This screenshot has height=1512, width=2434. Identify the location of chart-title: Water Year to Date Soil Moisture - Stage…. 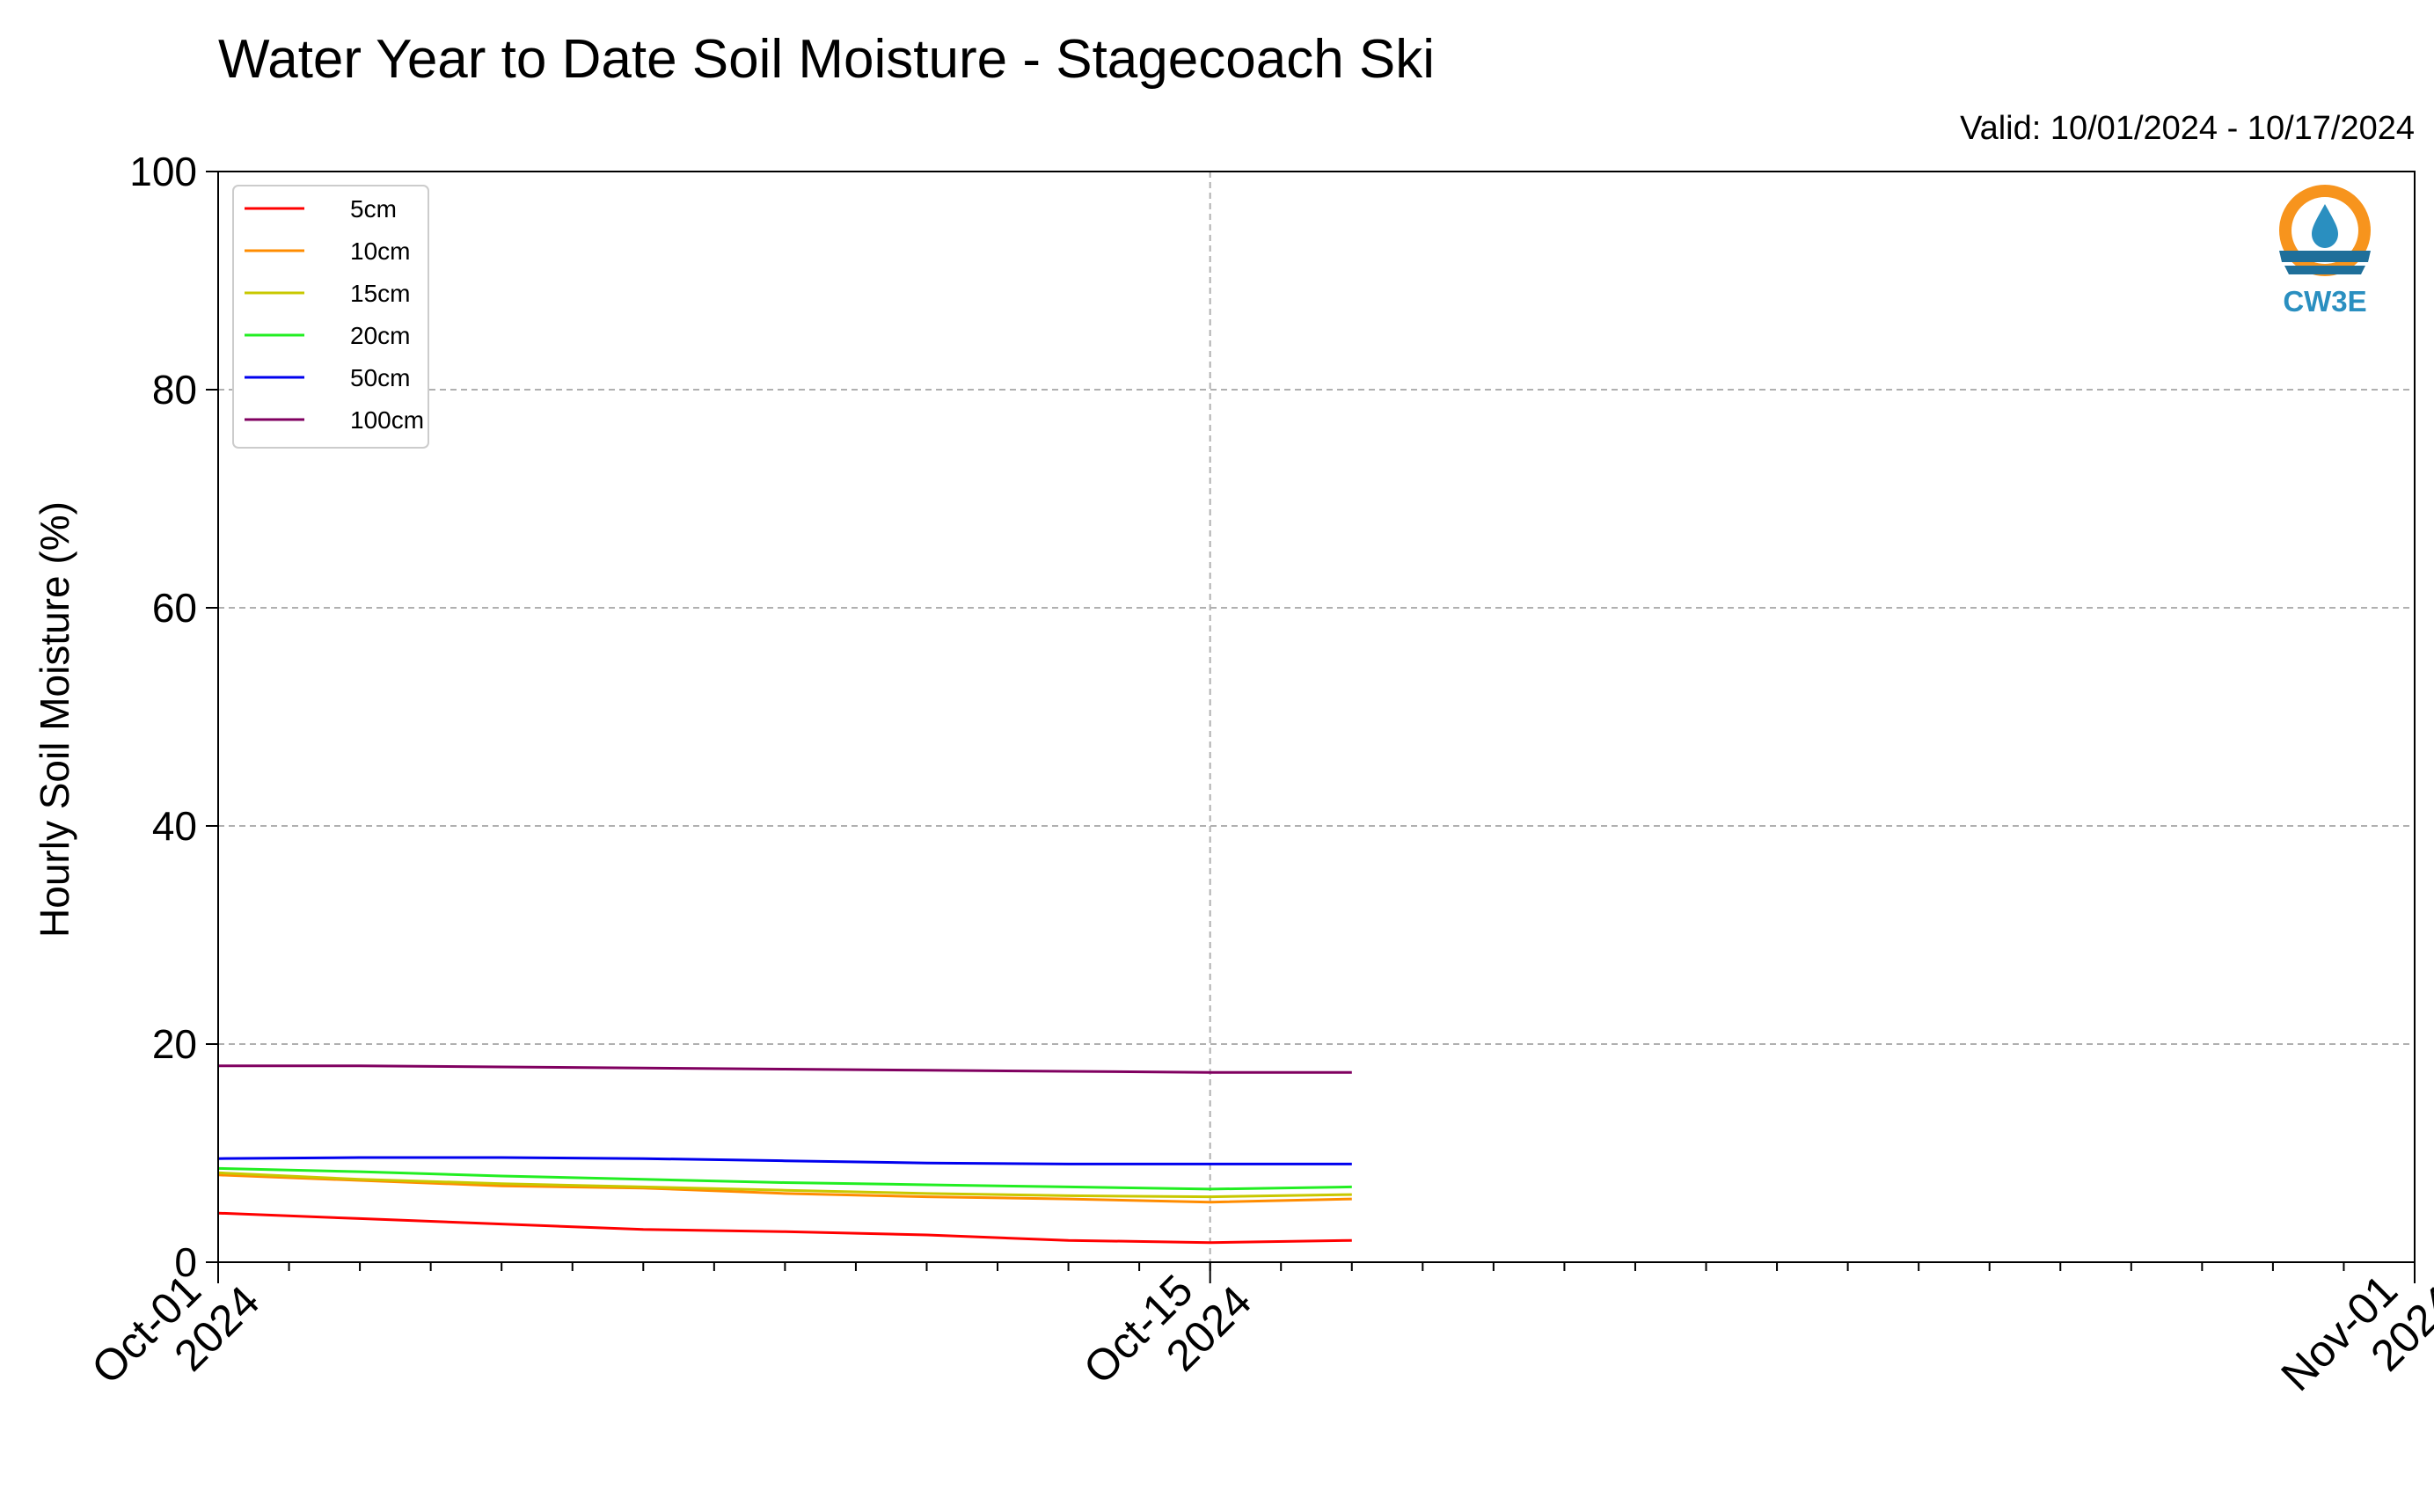
(826, 59).